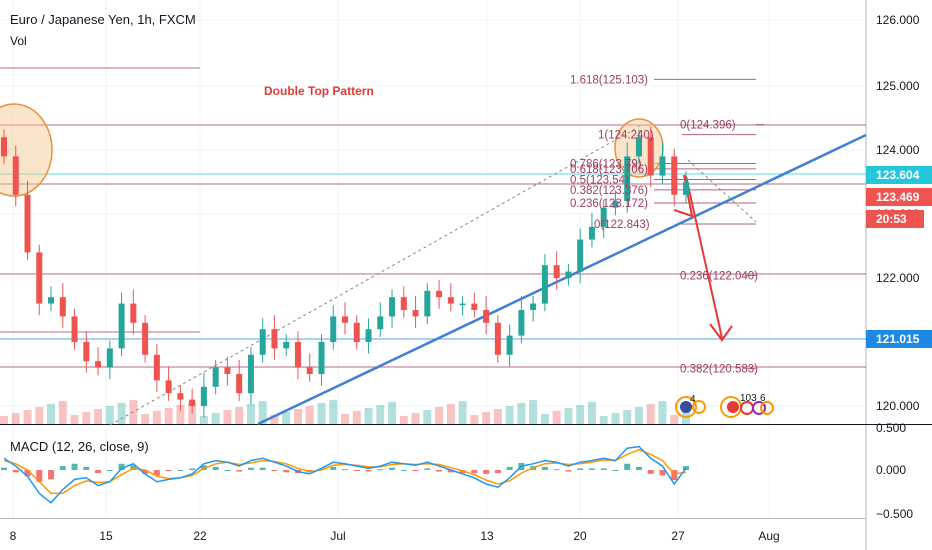 Image resolution: width=932 pixels, height=550 pixels. I want to click on calendar-flag-icon, so click(686, 407).